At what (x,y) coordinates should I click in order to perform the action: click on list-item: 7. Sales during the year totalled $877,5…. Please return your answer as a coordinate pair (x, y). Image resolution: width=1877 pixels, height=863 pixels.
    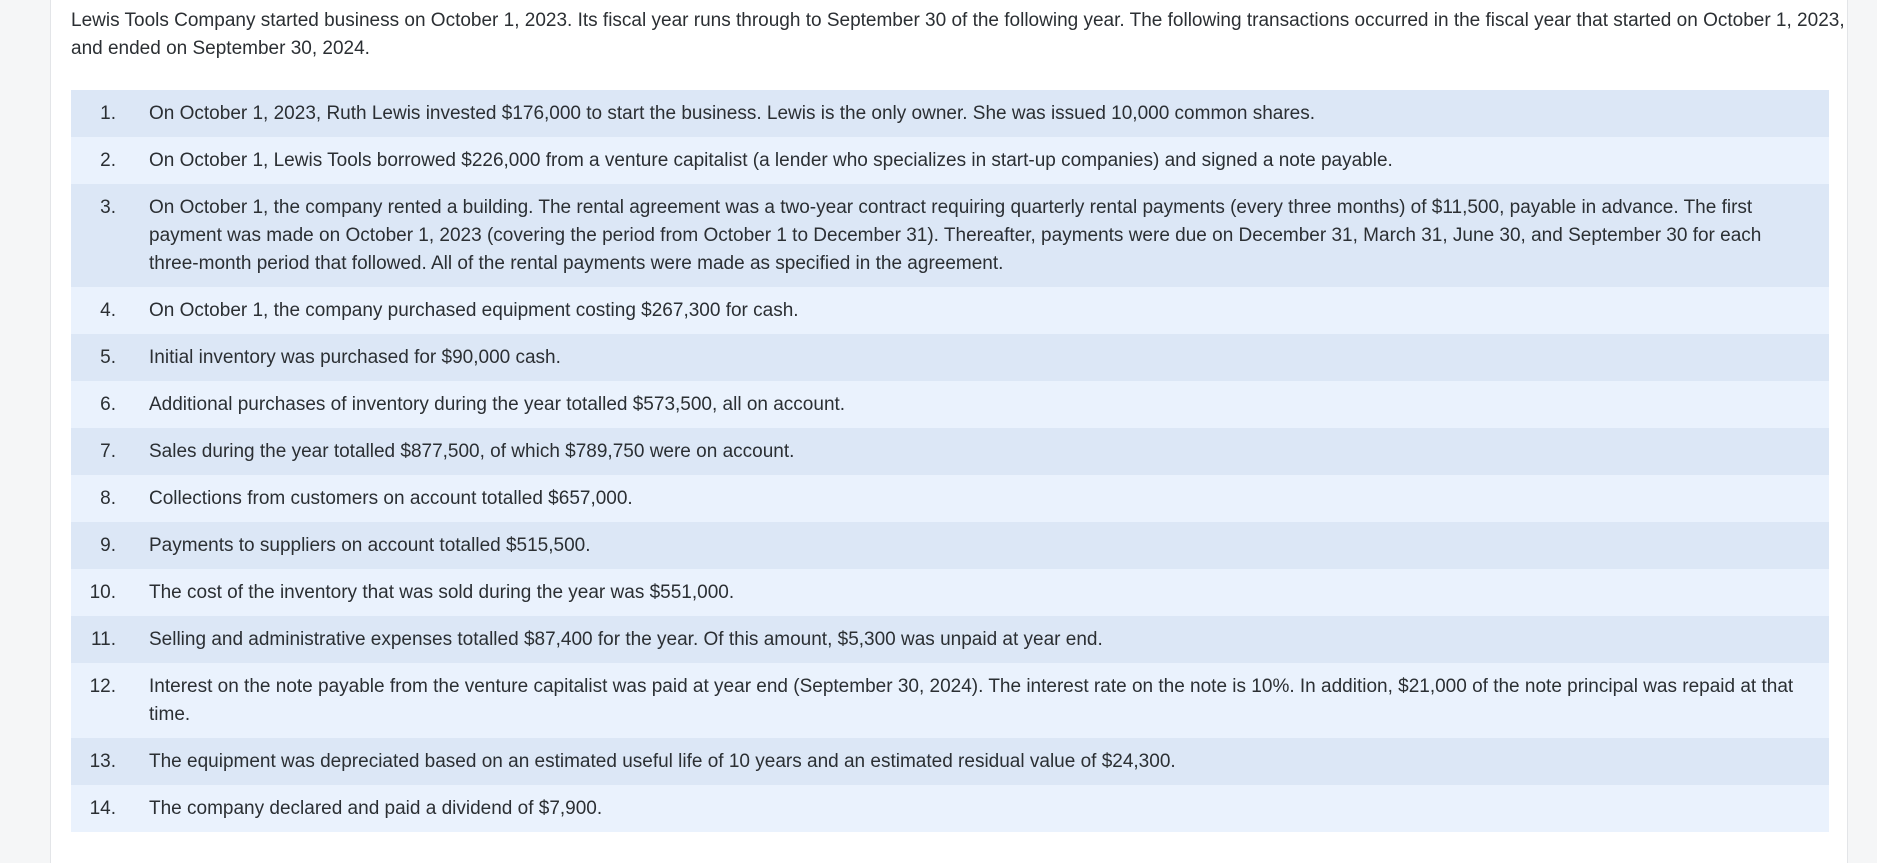
    Looking at the image, I should click on (950, 451).